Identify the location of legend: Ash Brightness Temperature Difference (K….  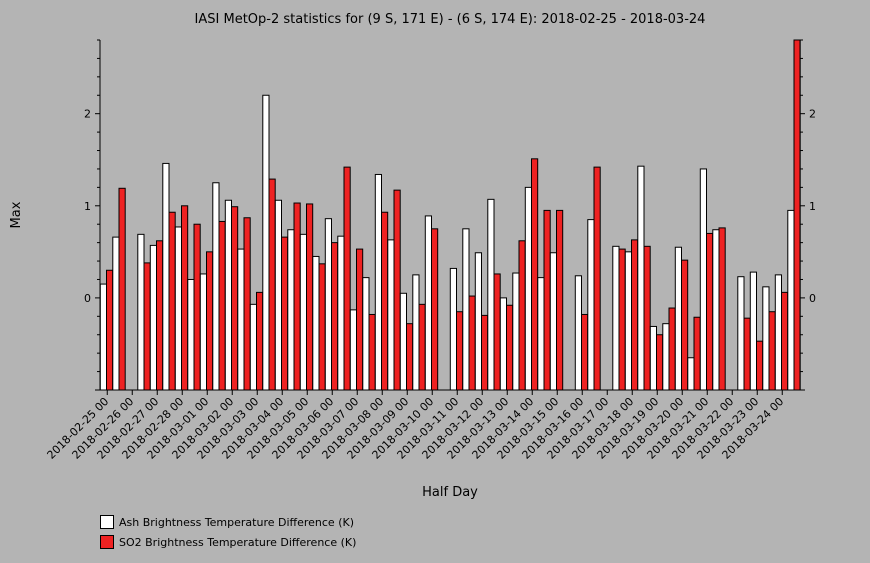
(228, 532).